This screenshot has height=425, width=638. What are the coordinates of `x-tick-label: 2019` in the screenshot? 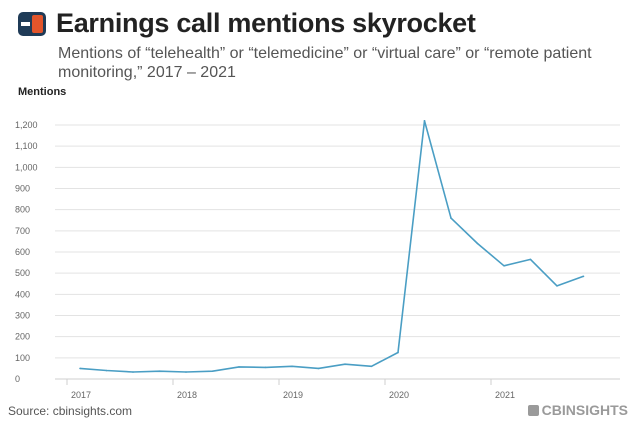 It's located at (293, 395).